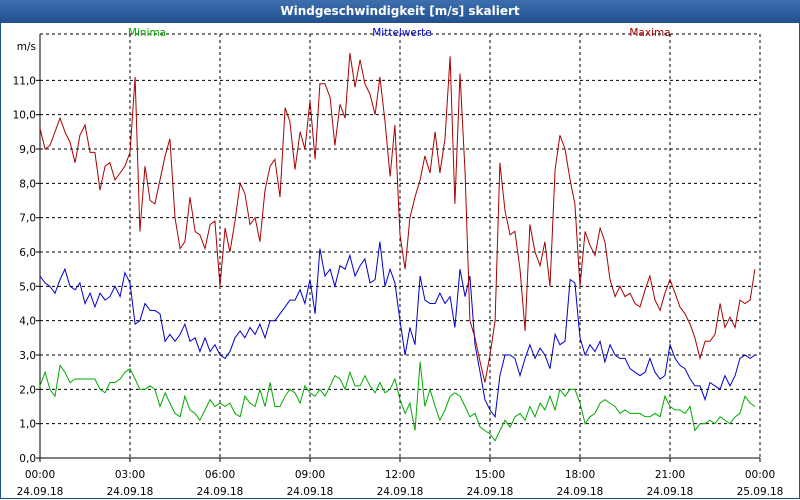 This screenshot has width=800, height=500. Describe the element at coordinates (580, 475) in the screenshot. I see `x-tick-time-label: 18:00` at that location.